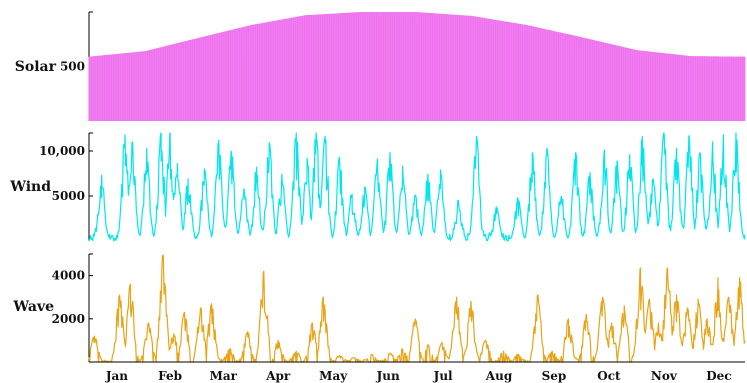 This screenshot has width=747, height=383. I want to click on x-axis: Jan Feb Mar Apr May Jun Jul Aug Sep Oct Nov Dec, so click(417, 372).